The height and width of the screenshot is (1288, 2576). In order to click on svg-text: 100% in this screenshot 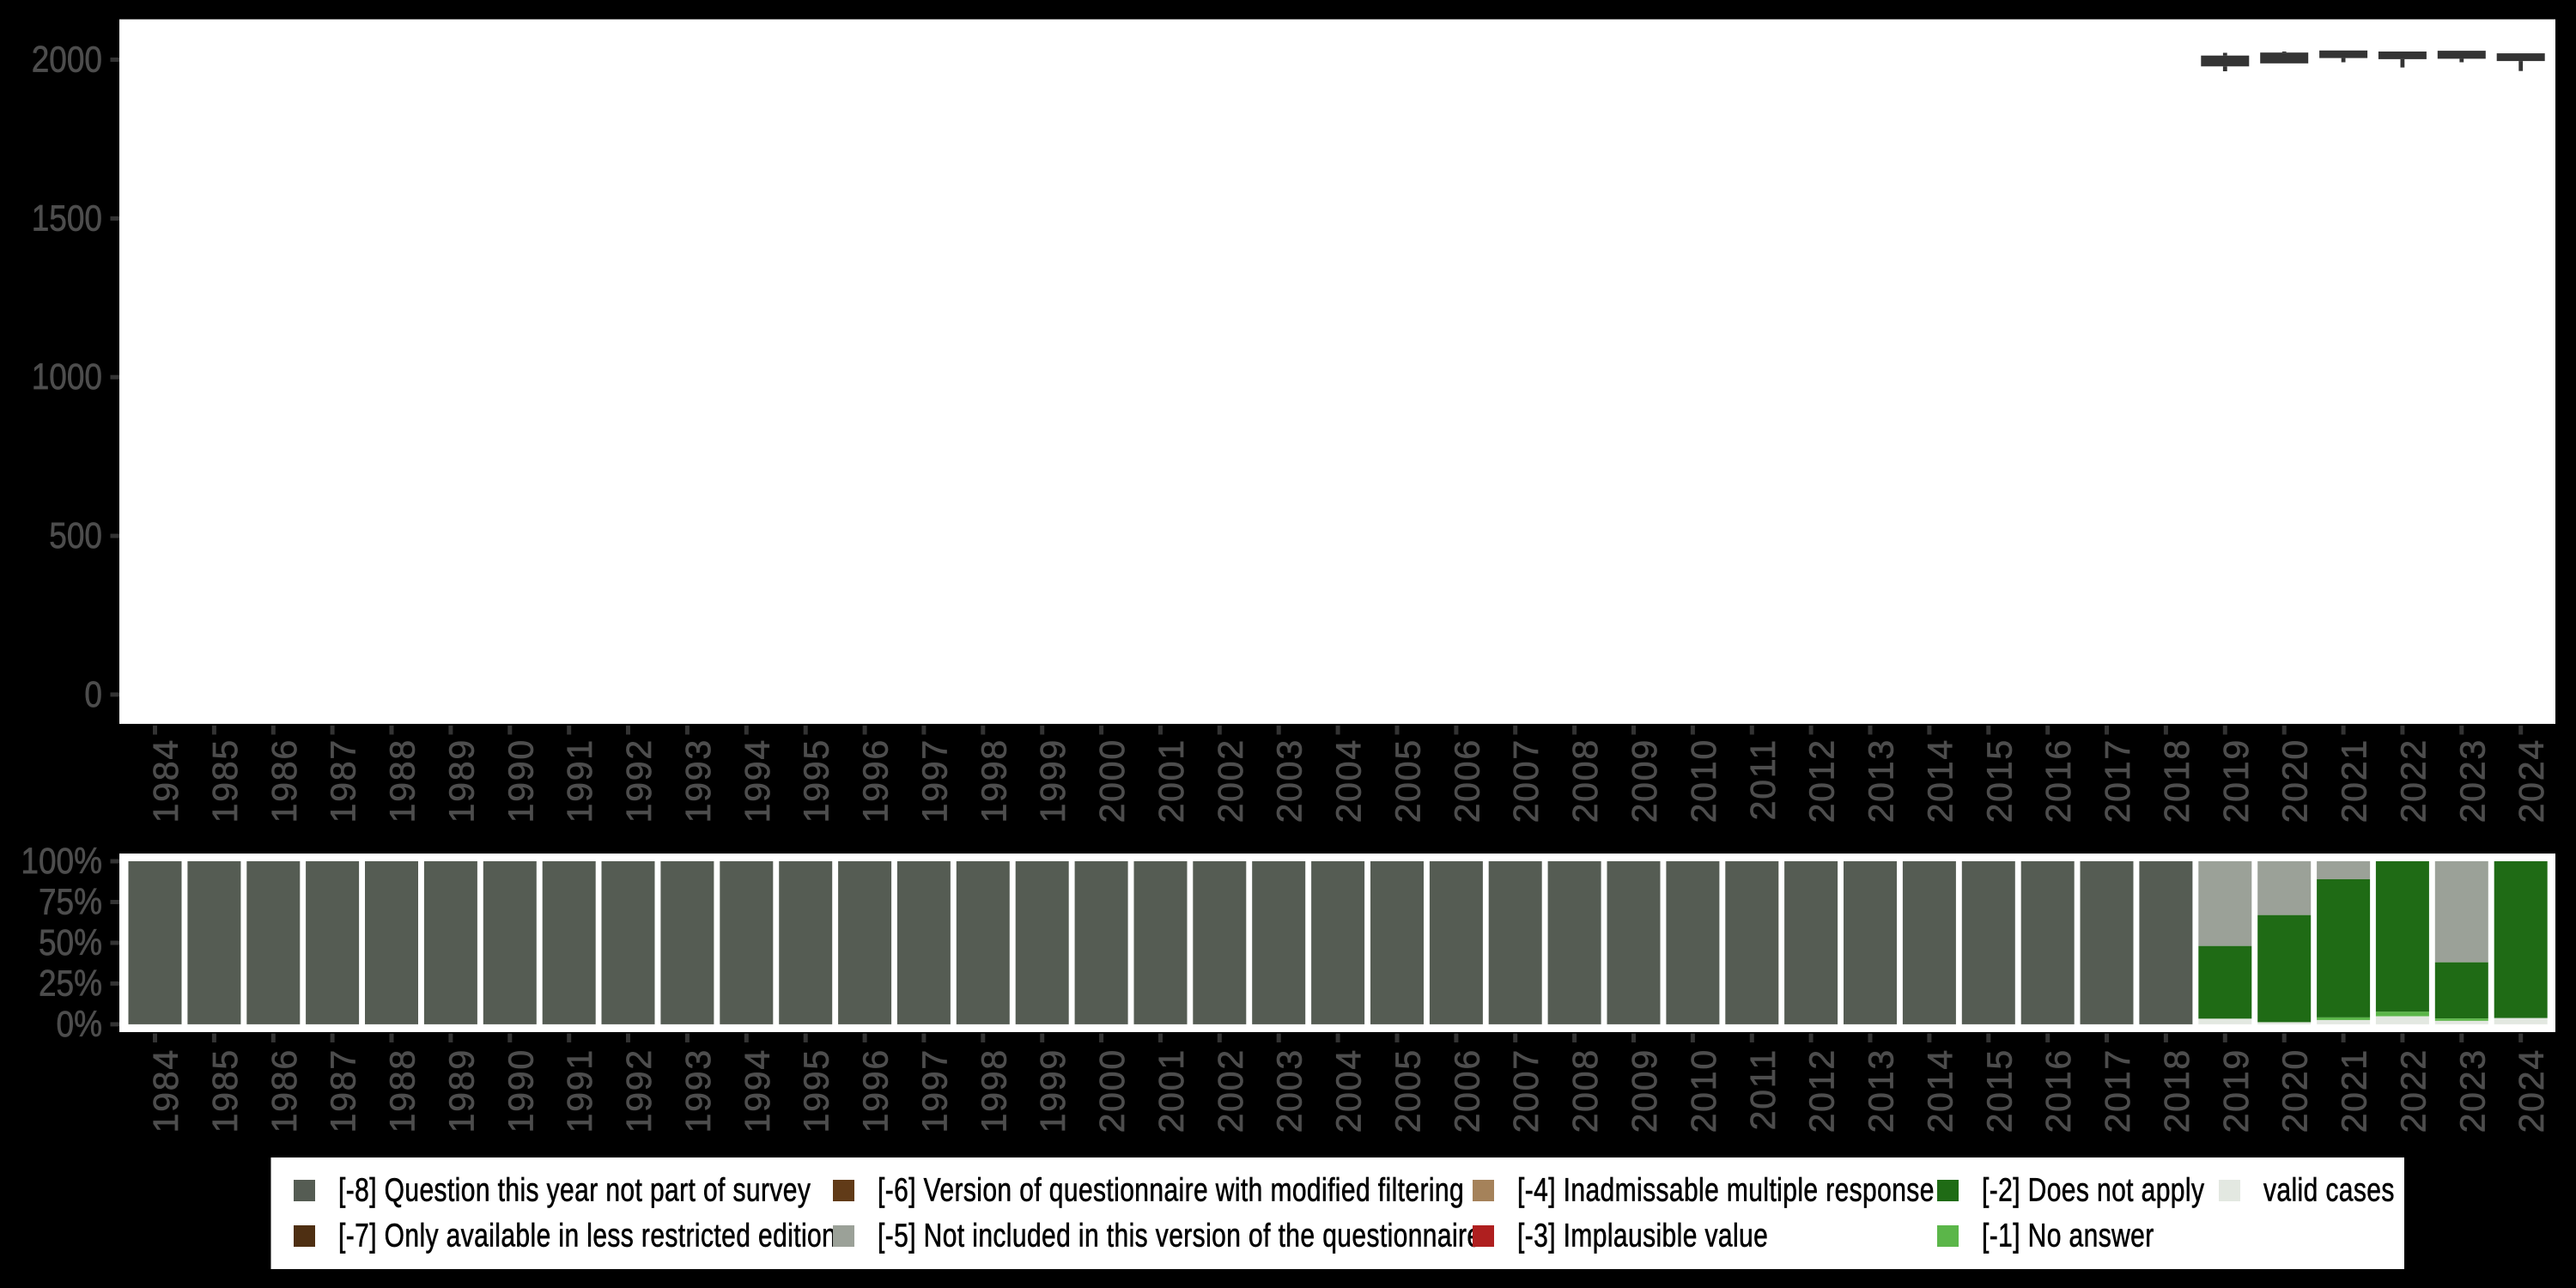, I will do `click(61, 861)`.